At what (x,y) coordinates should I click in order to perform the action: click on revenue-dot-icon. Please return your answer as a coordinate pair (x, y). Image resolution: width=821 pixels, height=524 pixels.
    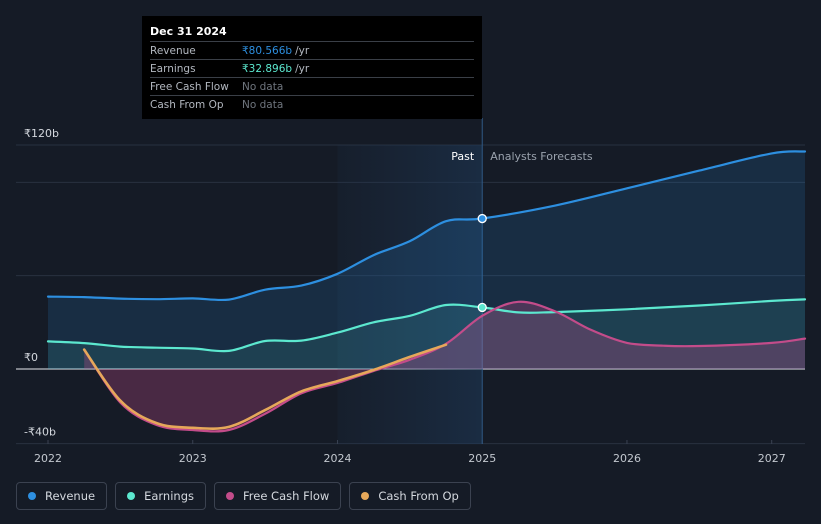
    Looking at the image, I should click on (32, 496).